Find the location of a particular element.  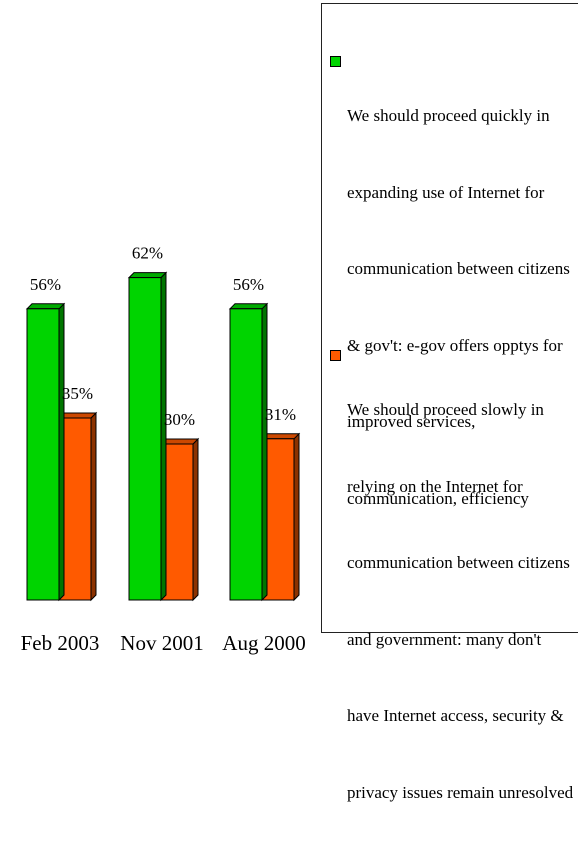

legend-line: privacy issues remain unresolved is located at coordinates (460, 792).